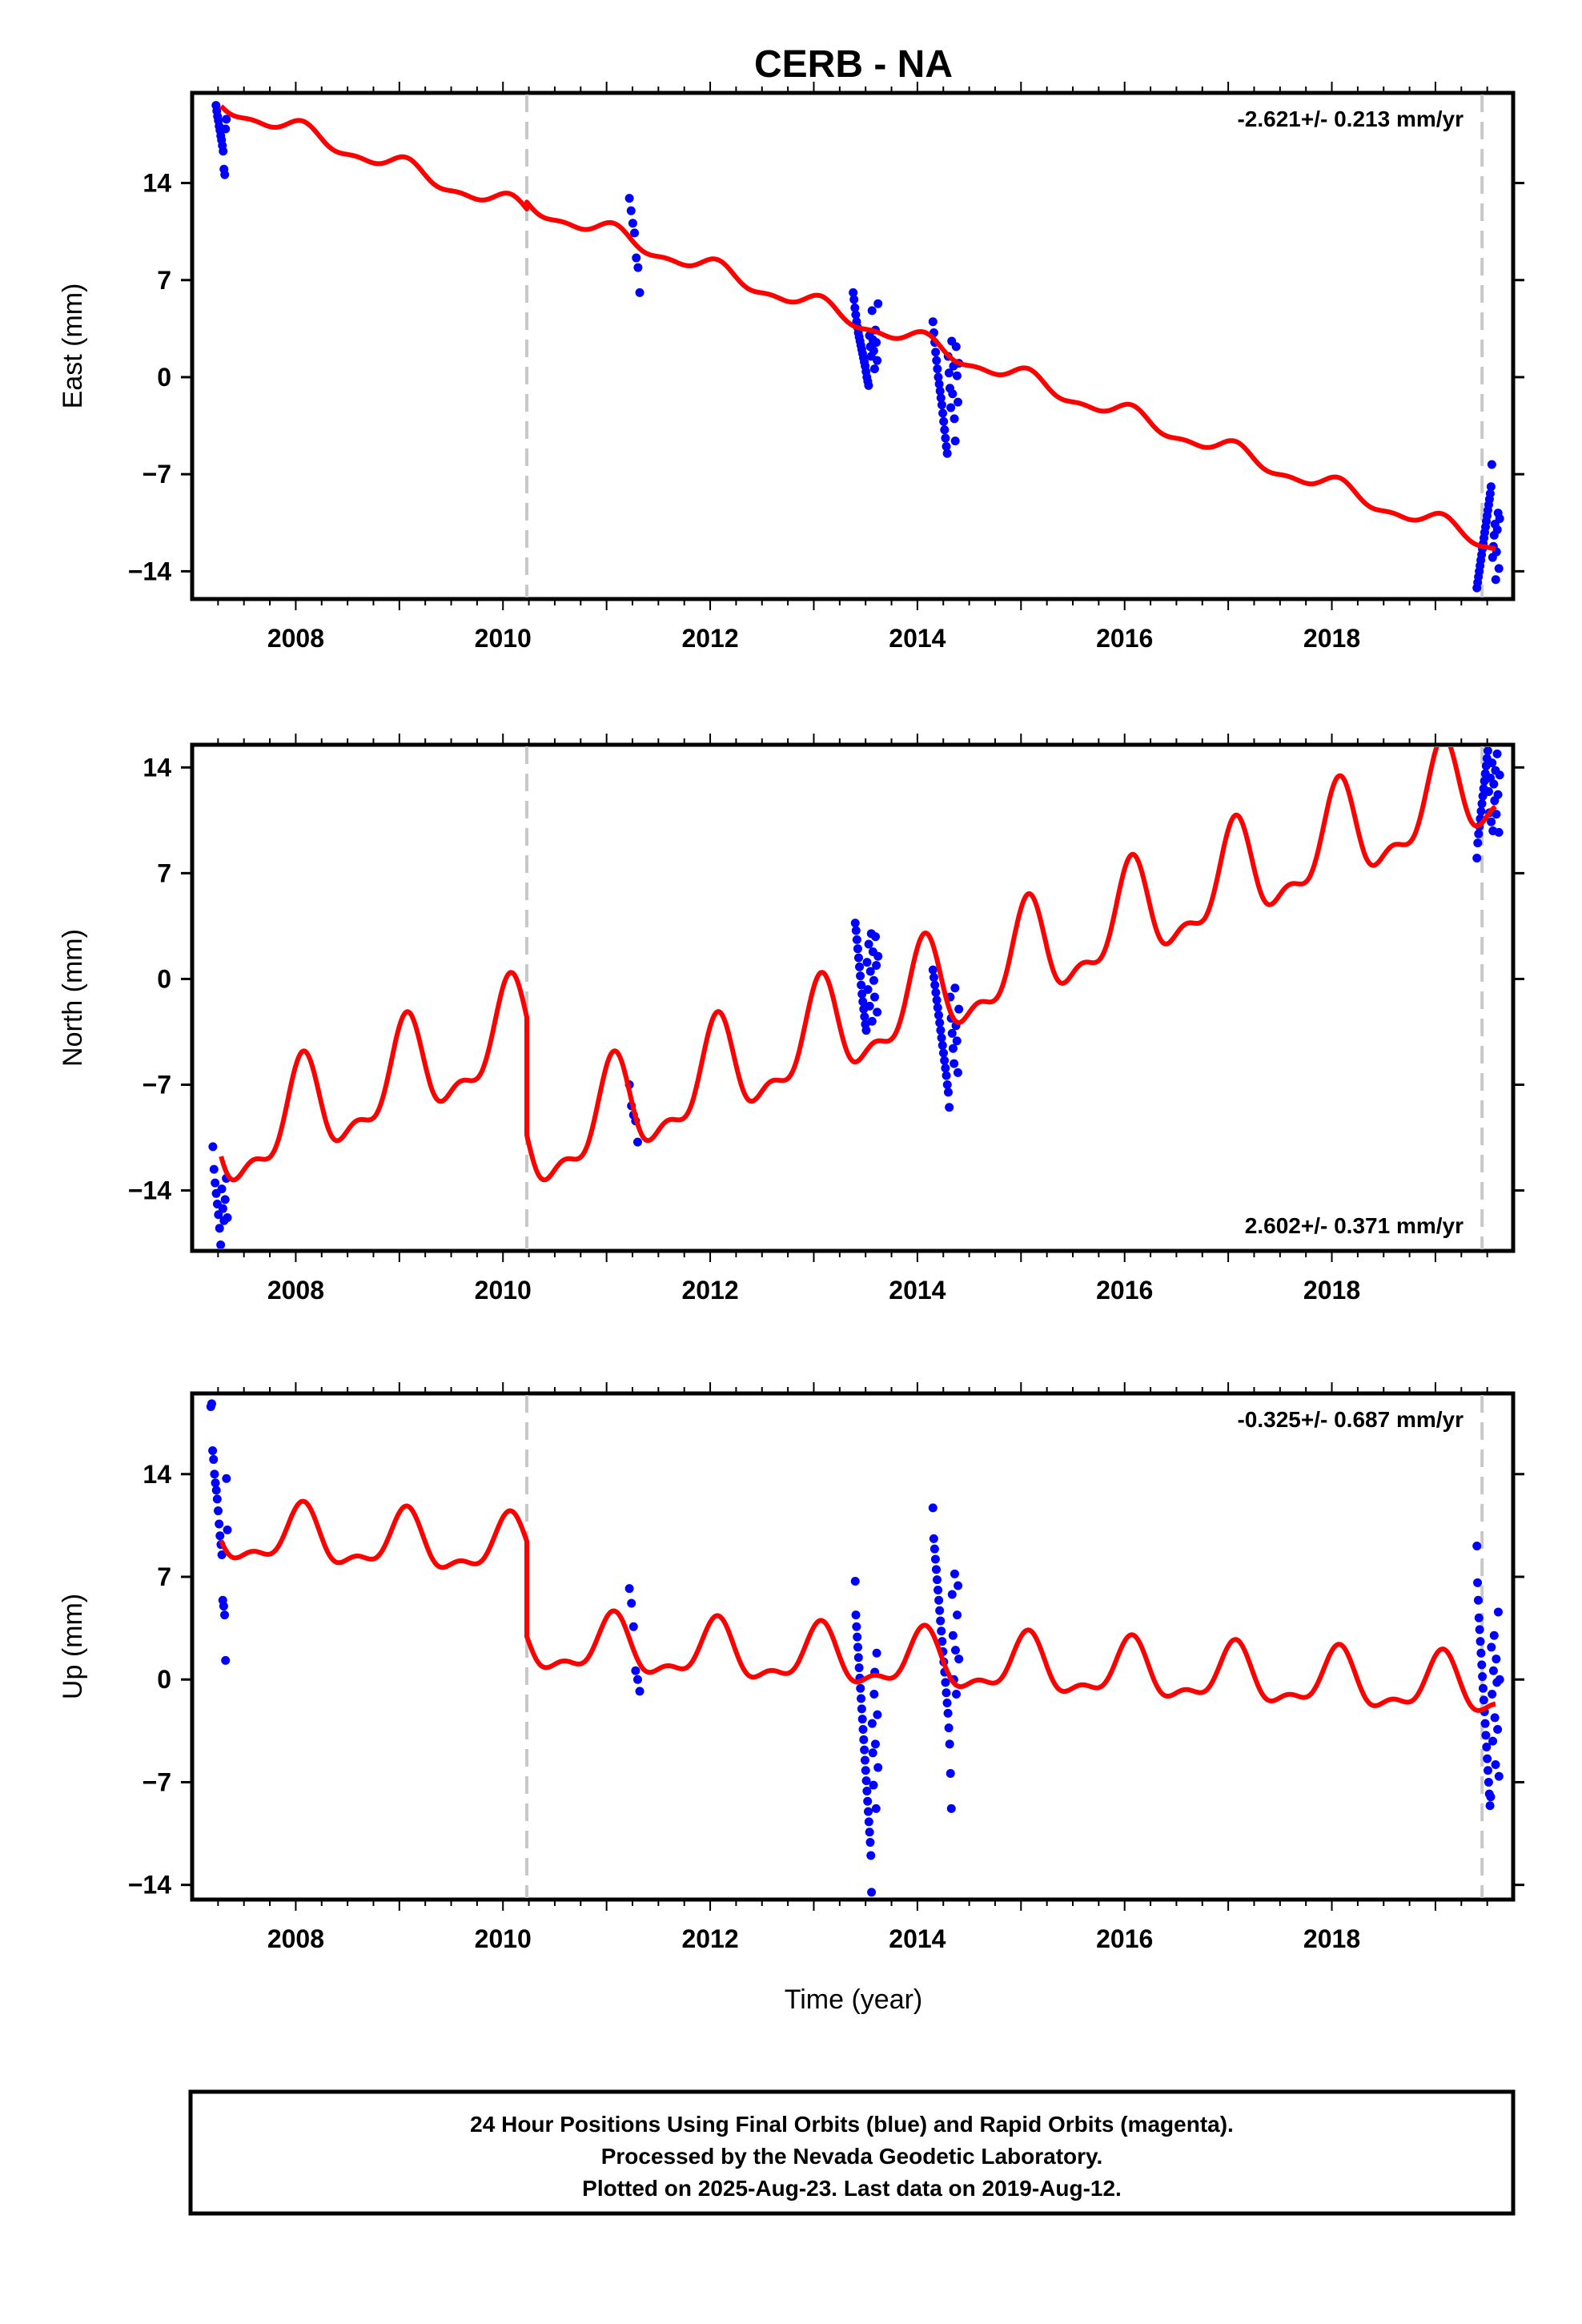 The height and width of the screenshot is (2324, 1582). I want to click on chart-title: CERB - NA, so click(853, 64).